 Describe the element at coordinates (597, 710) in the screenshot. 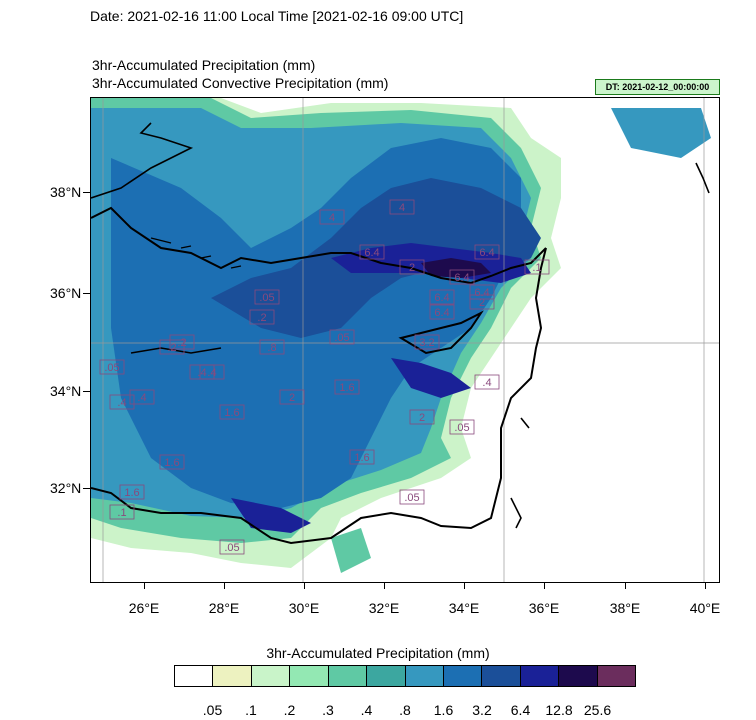

I see `colorbar-label: 25.6` at that location.